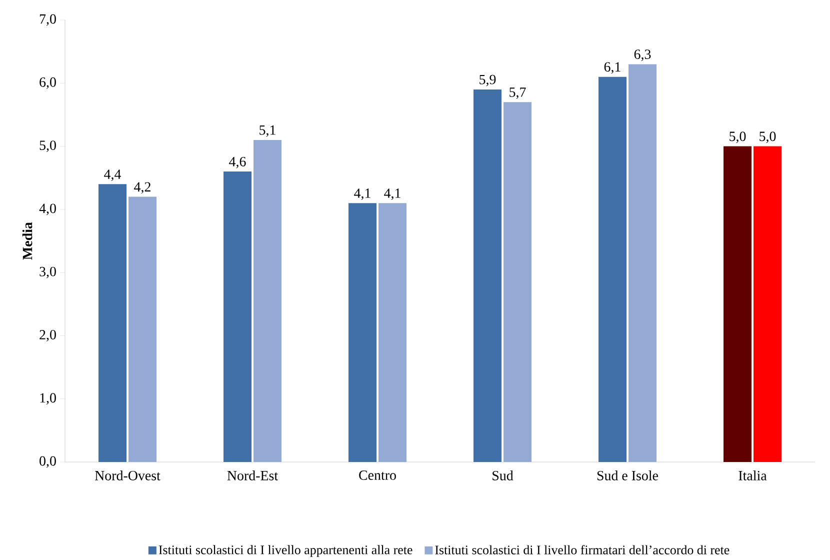 The image size is (830, 560). What do you see at coordinates (752, 475) in the screenshot?
I see `x-tick-label: Italia` at bounding box center [752, 475].